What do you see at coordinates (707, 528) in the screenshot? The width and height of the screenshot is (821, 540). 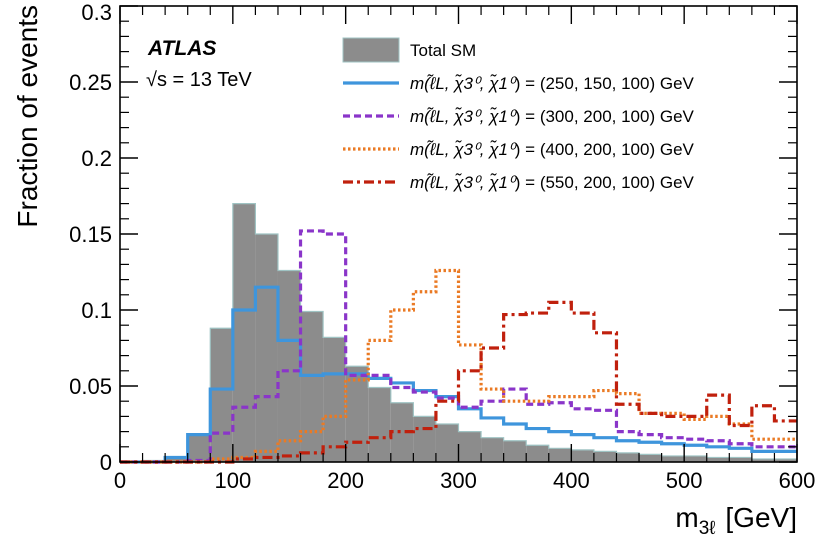 I see `x-axis-sub: 3ℓ` at bounding box center [707, 528].